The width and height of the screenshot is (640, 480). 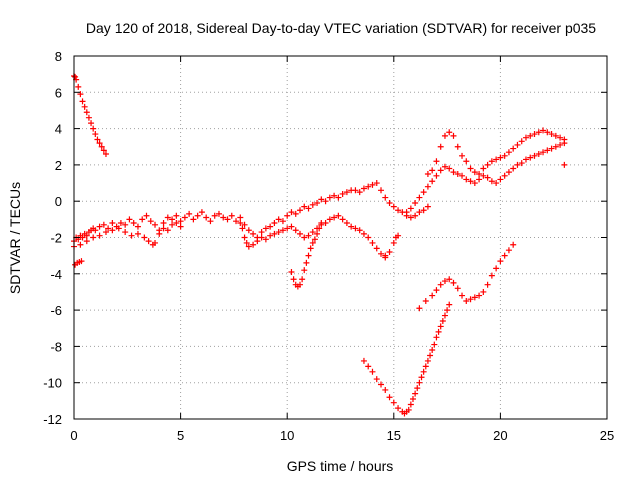 What do you see at coordinates (180, 435) in the screenshot?
I see `x-tick-label: 5` at bounding box center [180, 435].